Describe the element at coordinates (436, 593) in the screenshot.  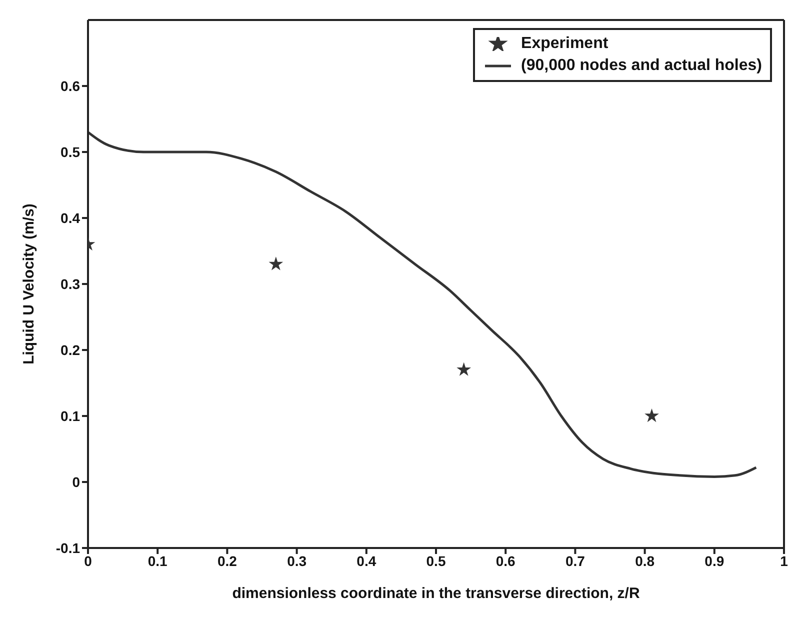
I see `x-axis-title: dimensionless coordinate in the transverse direction, z/R` at that location.